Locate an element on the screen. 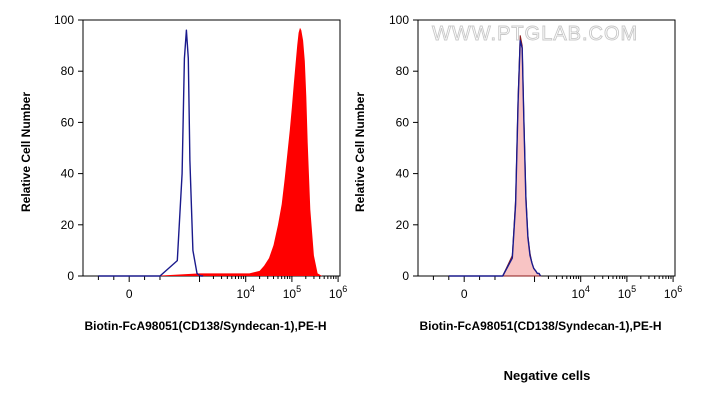 The image size is (712, 413). figure-caption: Negative cells is located at coordinates (547, 375).